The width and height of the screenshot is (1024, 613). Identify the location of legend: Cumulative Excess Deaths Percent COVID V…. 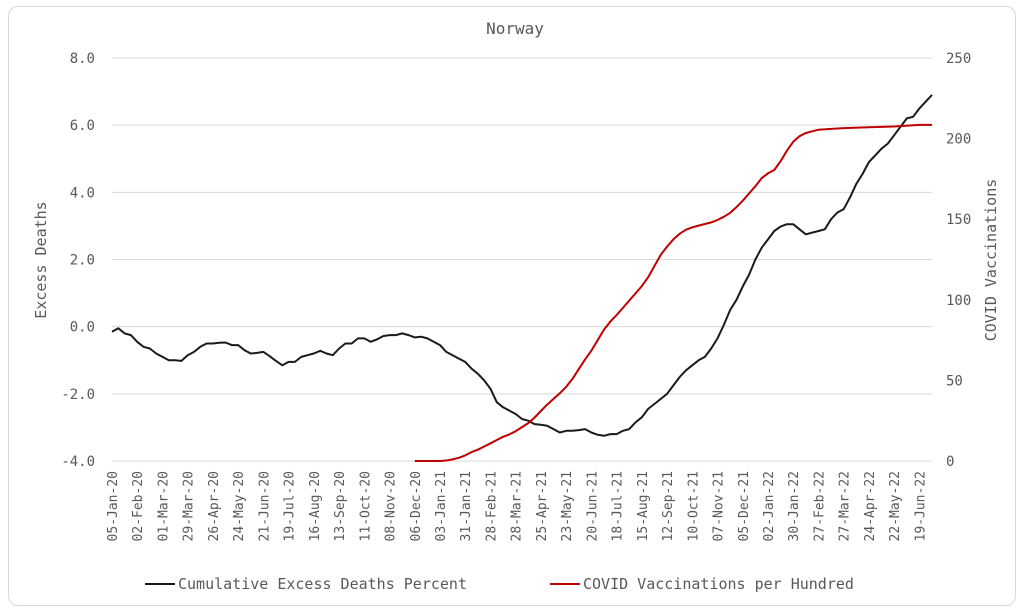
(499, 584).